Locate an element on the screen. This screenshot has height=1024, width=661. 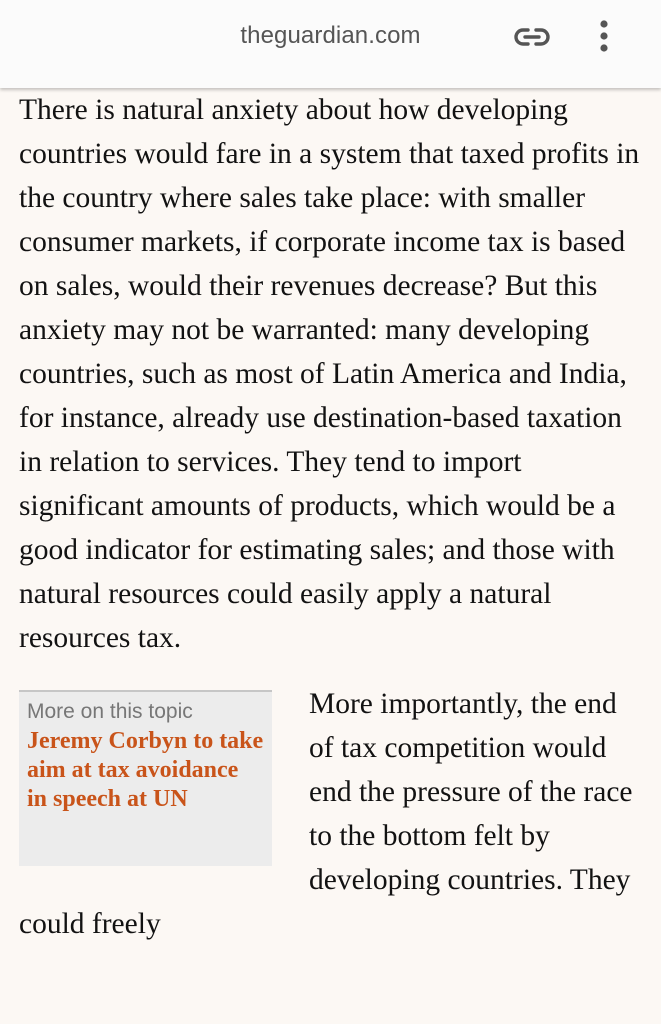
url-domain: theguardian.com is located at coordinates (330, 35).